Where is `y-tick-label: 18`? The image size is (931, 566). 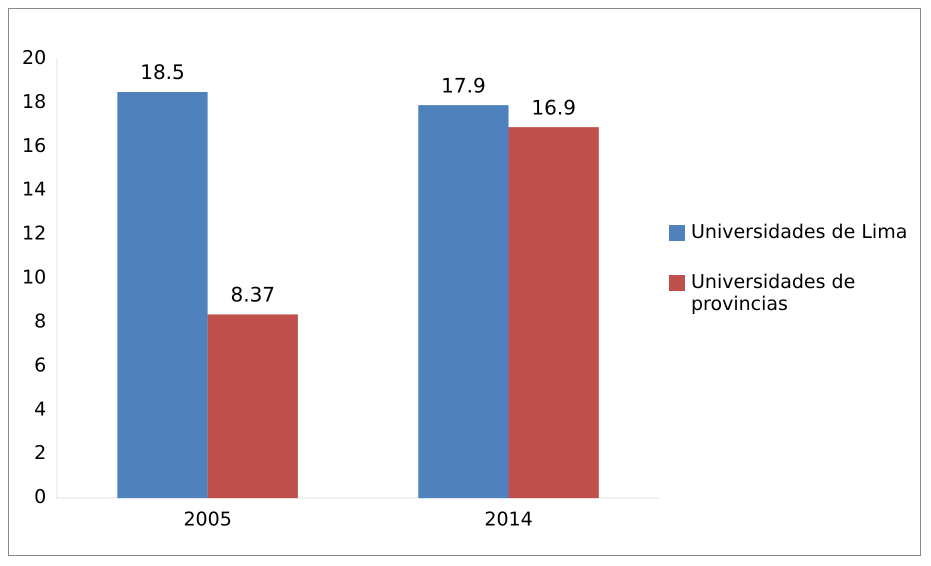 y-tick-label: 18 is located at coordinates (34, 101).